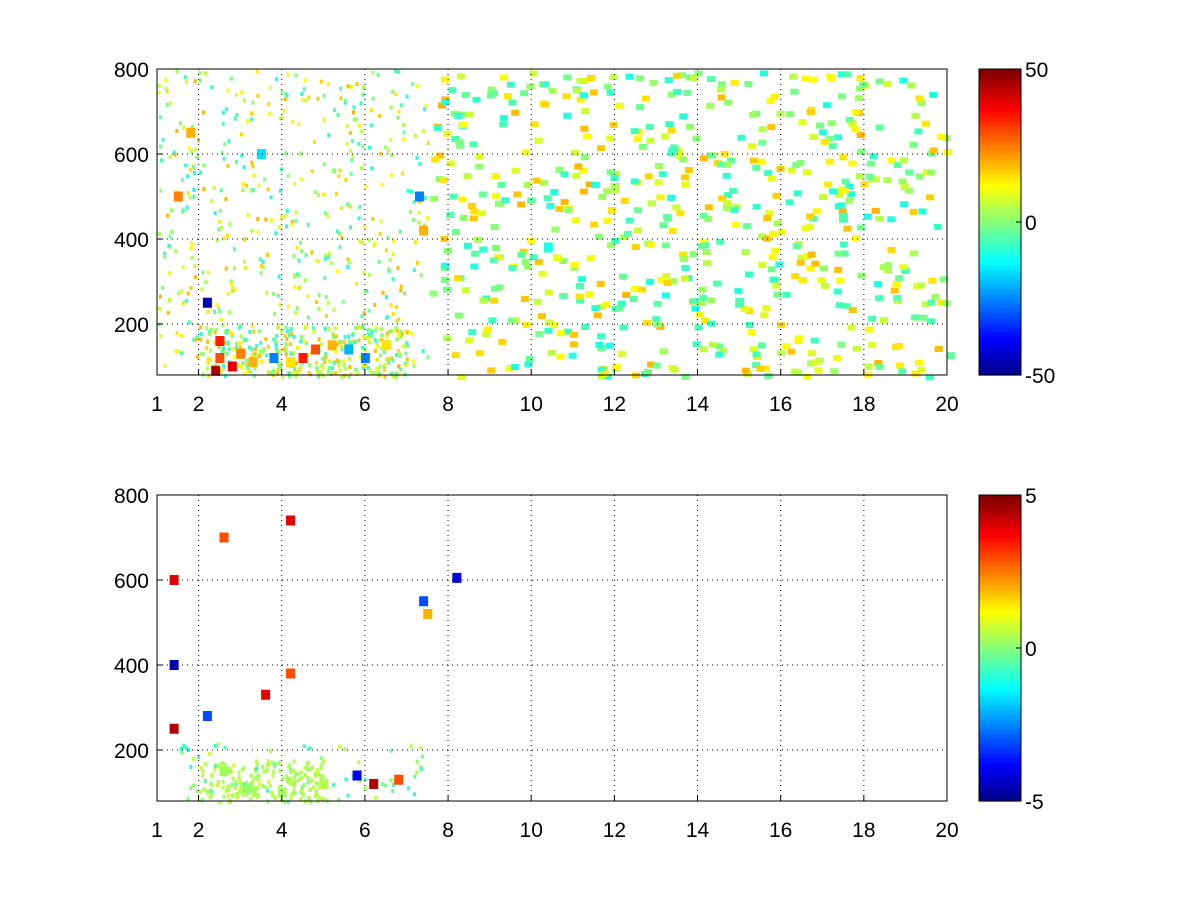 The image size is (1200, 900). I want to click on y-tick-label: 200, so click(131, 751).